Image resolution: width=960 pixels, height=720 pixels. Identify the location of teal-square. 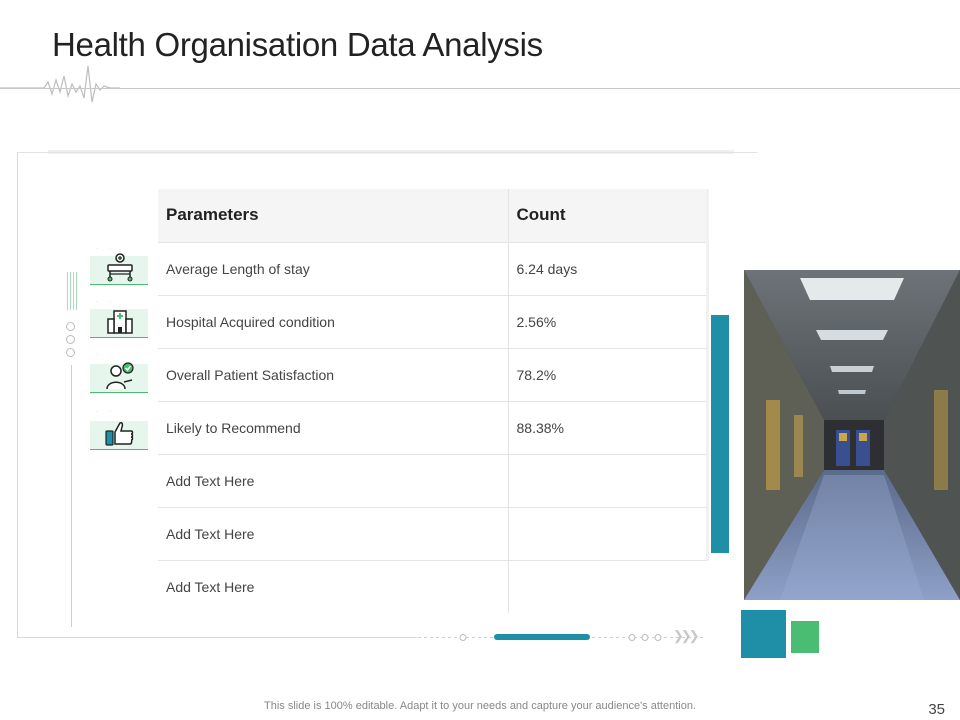
(763, 634).